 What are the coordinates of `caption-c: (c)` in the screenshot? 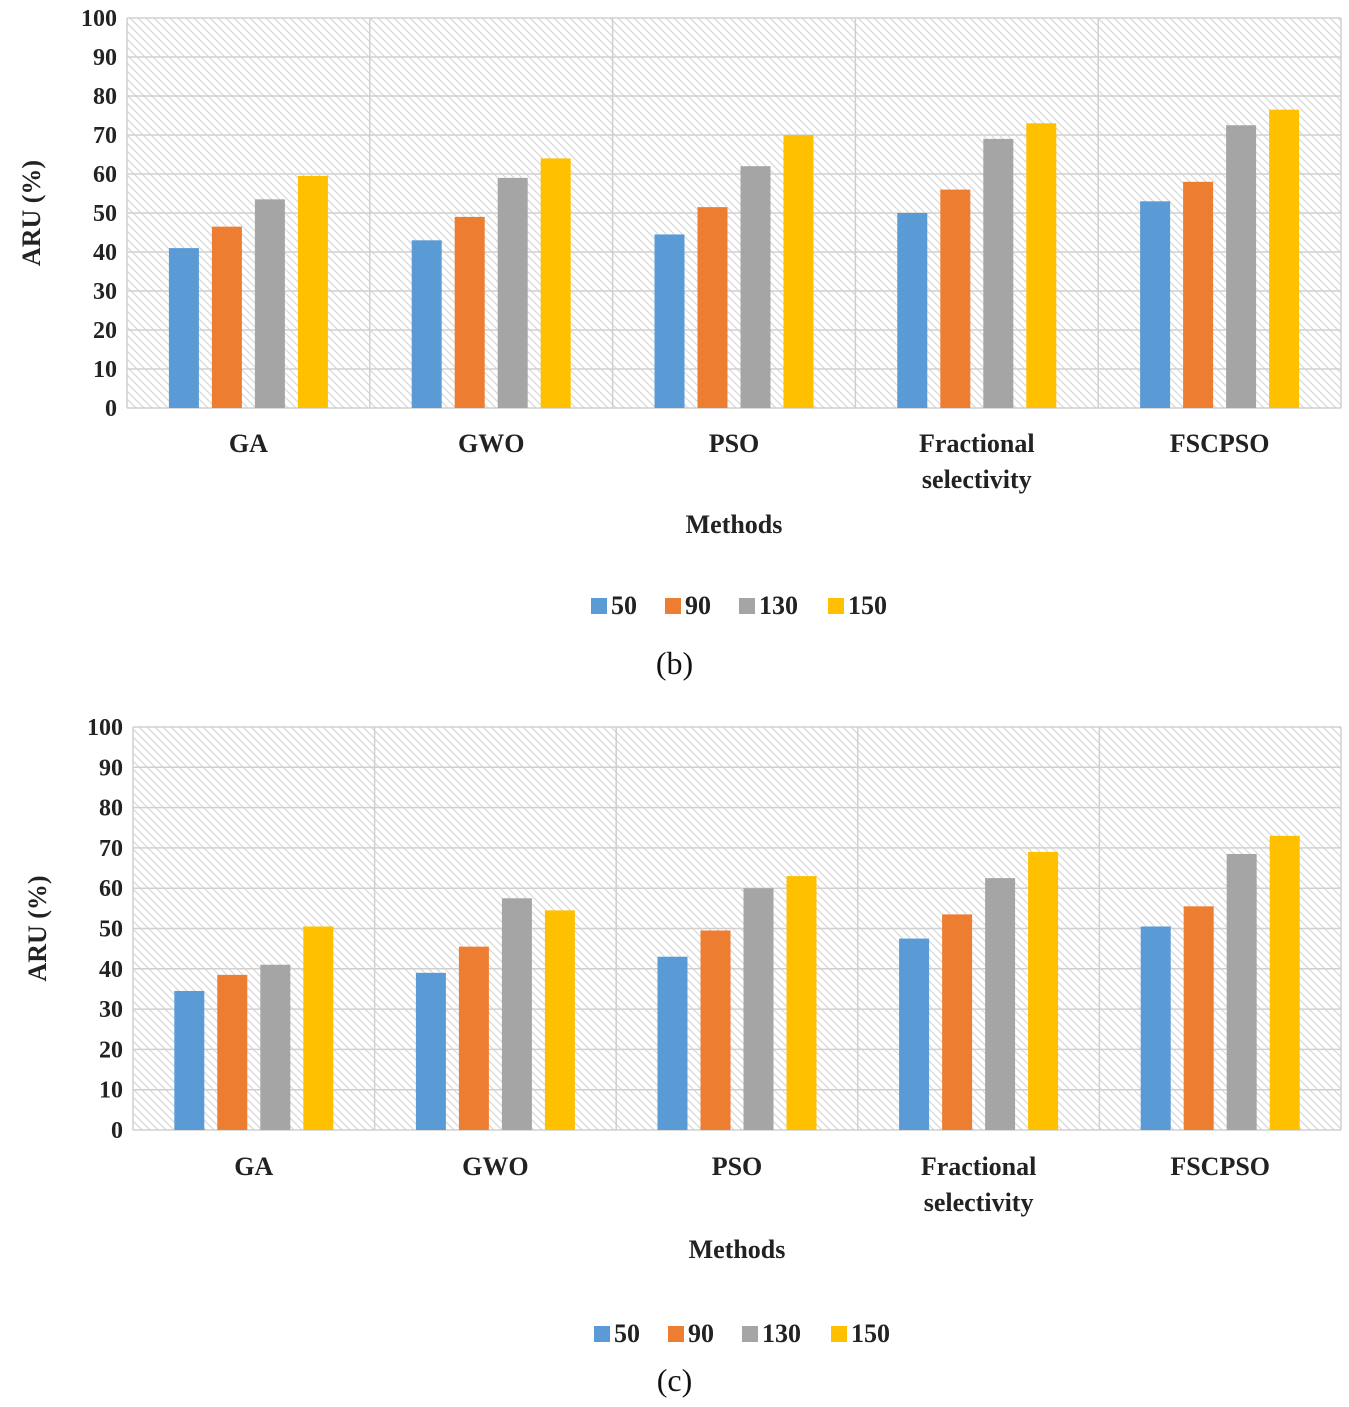 It's located at (674, 1380).